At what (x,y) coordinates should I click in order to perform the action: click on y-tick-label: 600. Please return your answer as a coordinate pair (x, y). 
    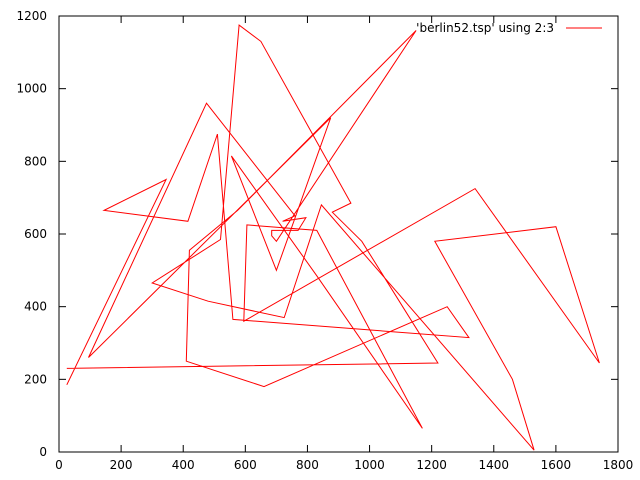
    Looking at the image, I should click on (35, 234).